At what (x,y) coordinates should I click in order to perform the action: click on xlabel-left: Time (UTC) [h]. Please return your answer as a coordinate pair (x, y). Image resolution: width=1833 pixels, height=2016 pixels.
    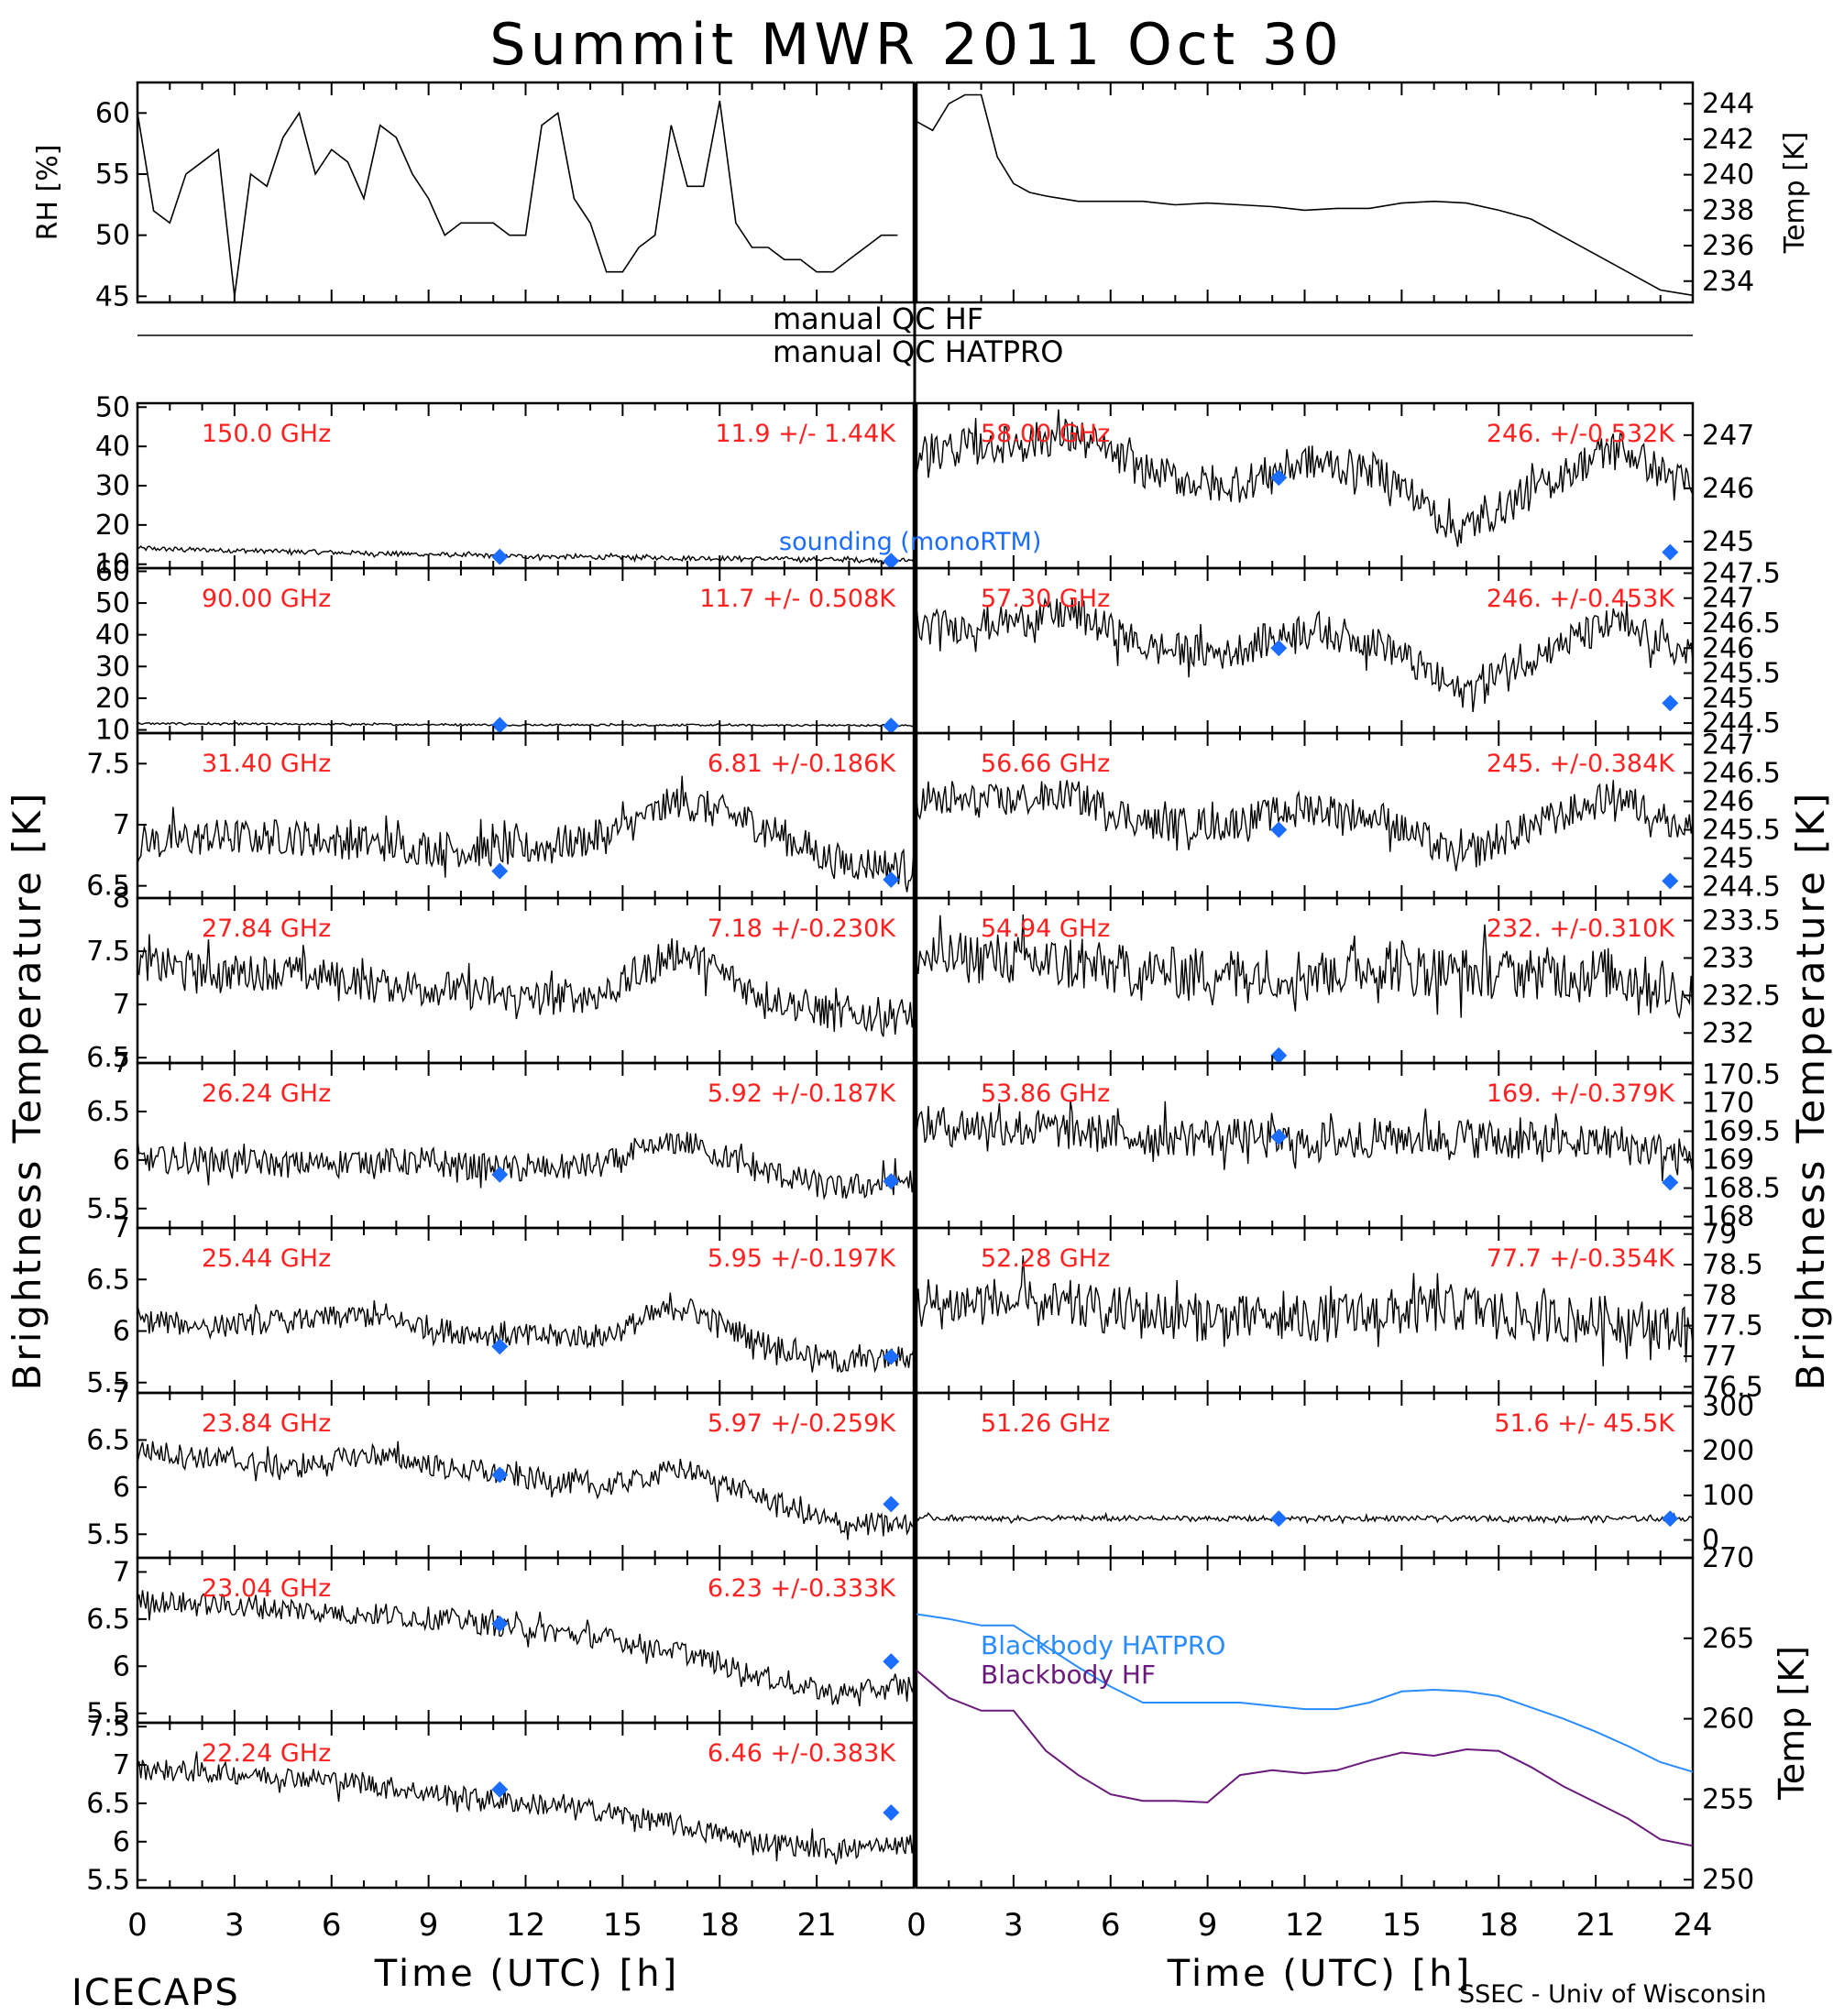
    Looking at the image, I should click on (526, 1974).